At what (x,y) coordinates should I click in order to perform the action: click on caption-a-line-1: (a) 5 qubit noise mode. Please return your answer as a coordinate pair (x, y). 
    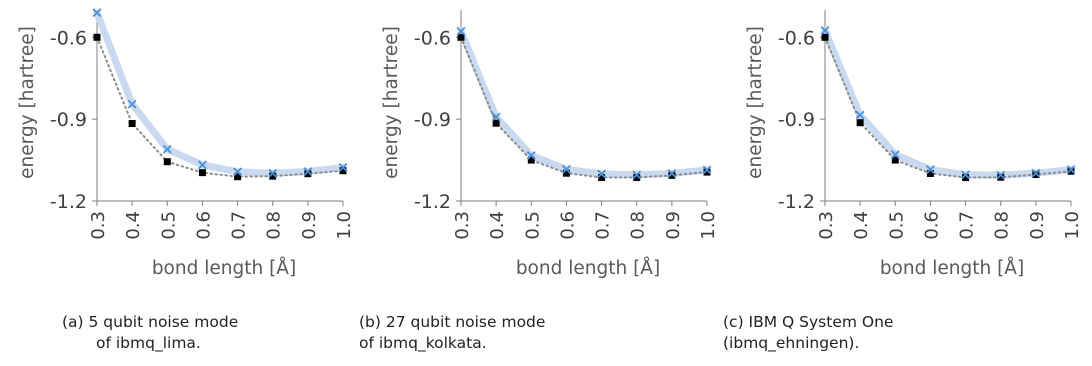
    Looking at the image, I should click on (150, 322).